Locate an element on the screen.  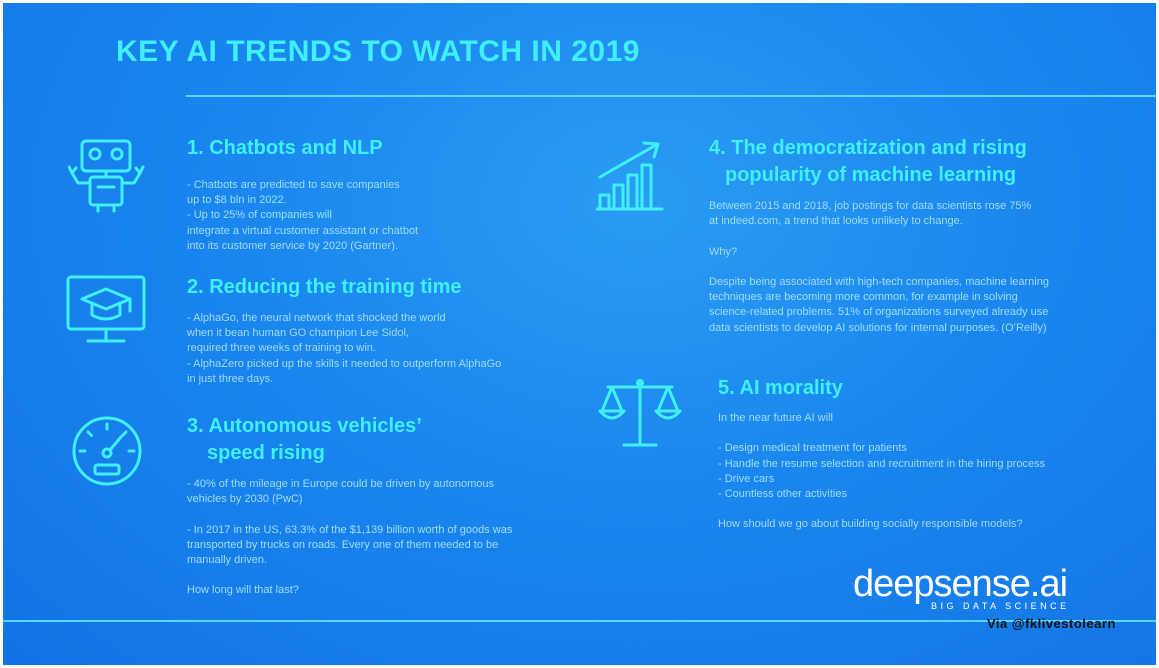
logo-wordmark: deepsense.ai is located at coordinates (960, 584).